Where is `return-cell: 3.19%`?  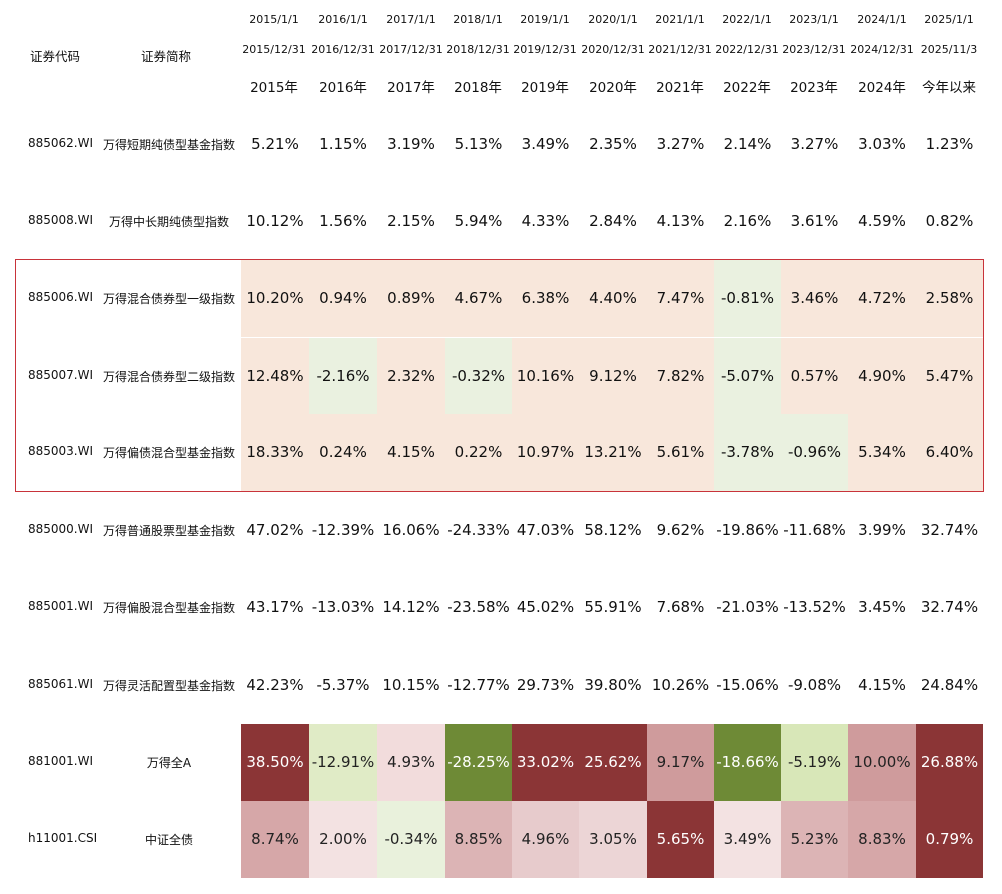
return-cell: 3.19% is located at coordinates (411, 144).